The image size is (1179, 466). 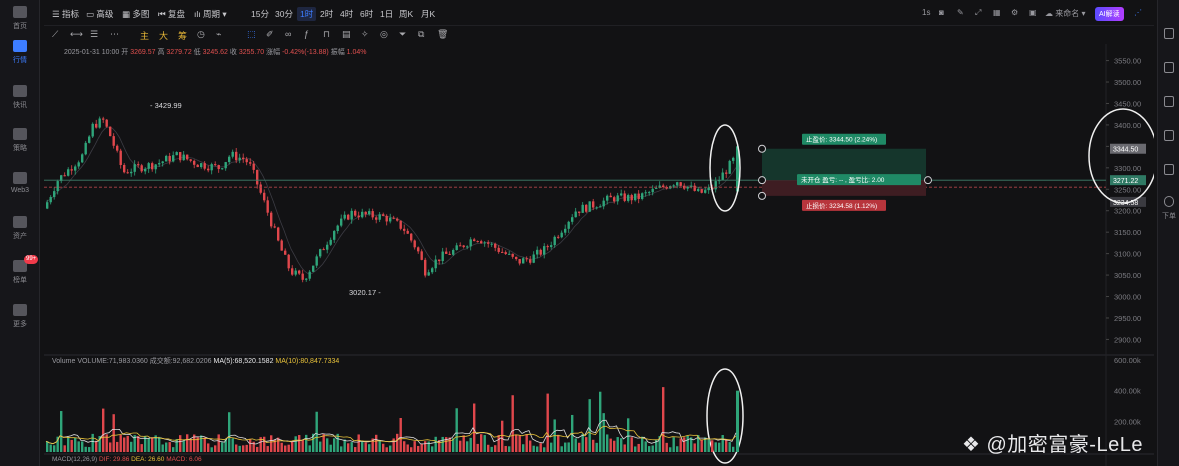 I want to click on target-icon: ◎, so click(x=384, y=34).